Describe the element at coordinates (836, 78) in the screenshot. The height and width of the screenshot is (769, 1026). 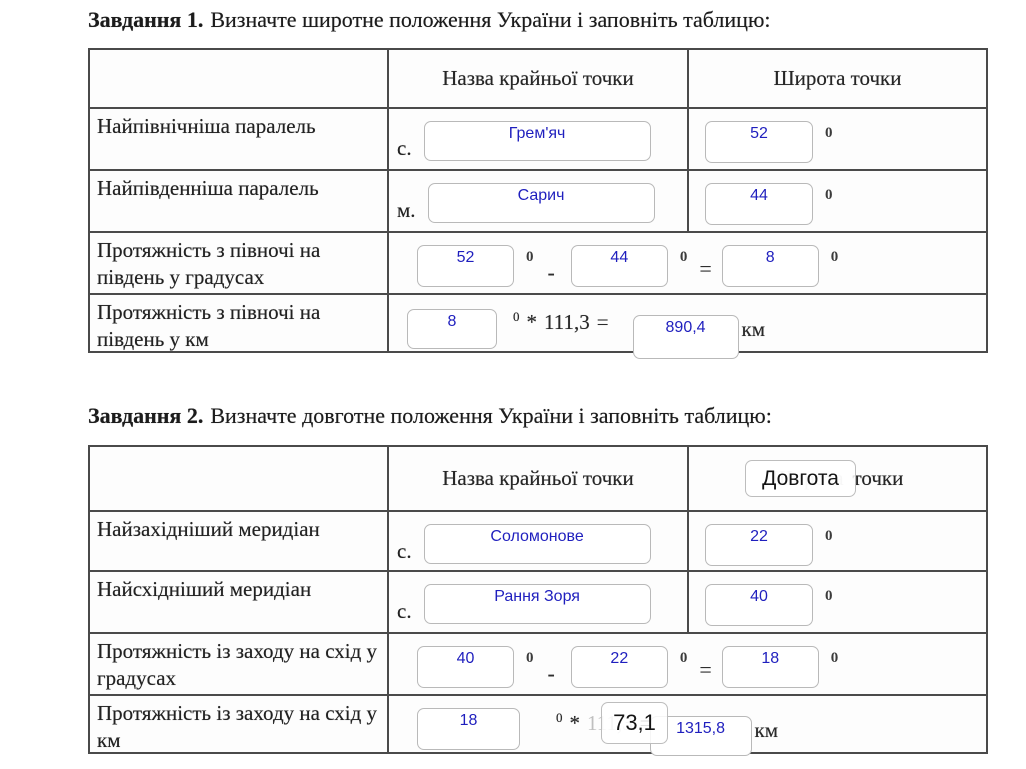
I see `task1-header-latitude: Широта точки` at that location.